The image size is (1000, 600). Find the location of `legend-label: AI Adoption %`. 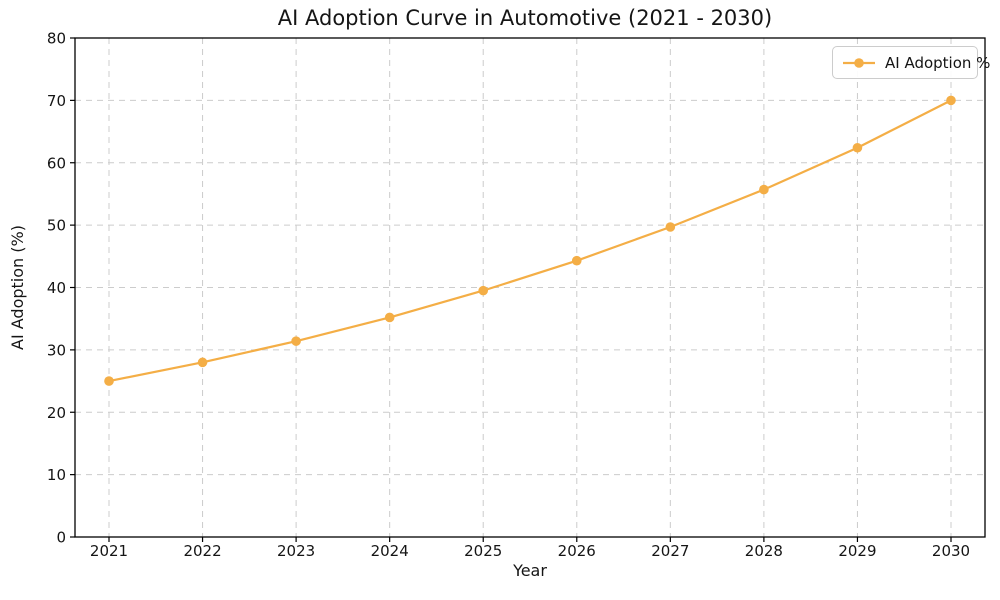

legend-label: AI Adoption % is located at coordinates (938, 62).